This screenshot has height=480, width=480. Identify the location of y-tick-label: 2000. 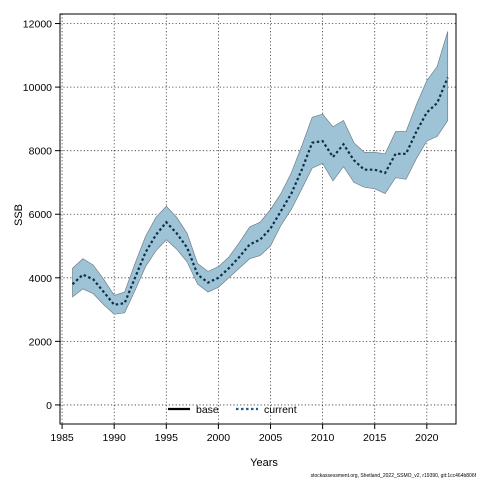
(41, 342).